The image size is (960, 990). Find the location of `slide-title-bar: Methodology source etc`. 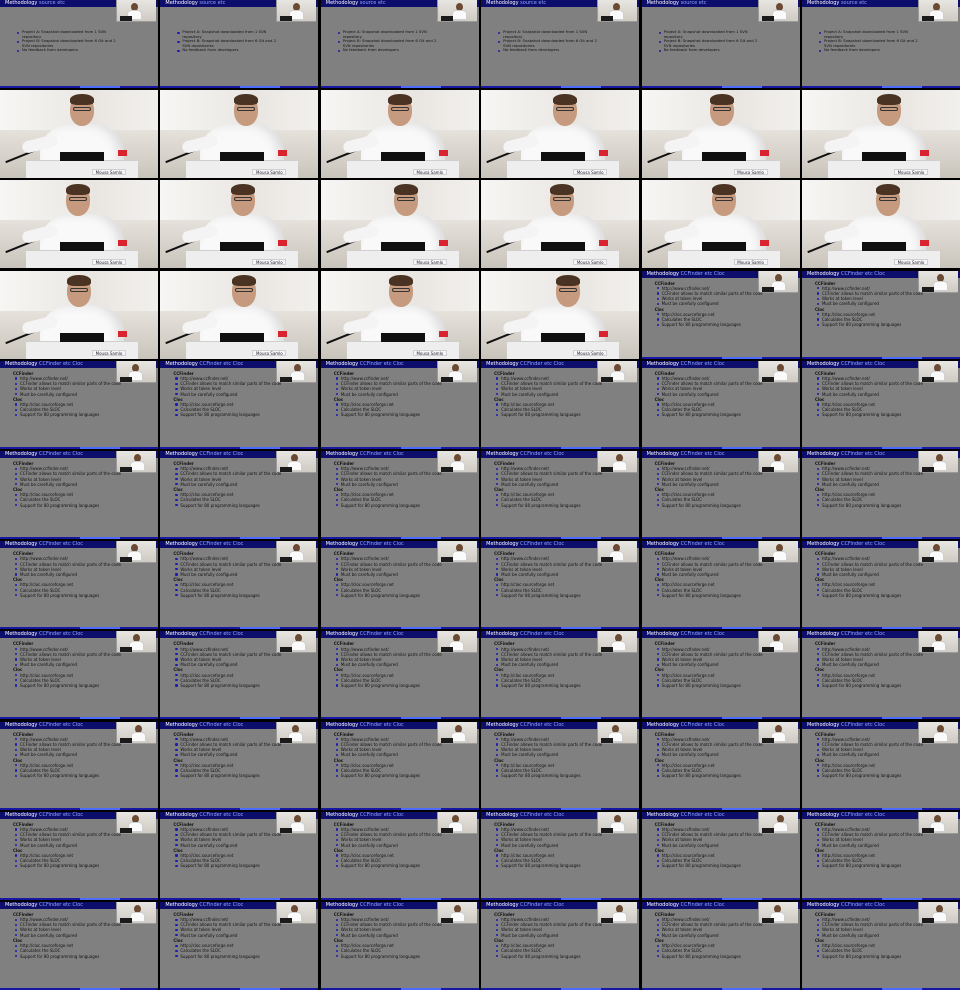

slide-title-bar: Methodology source etc is located at coordinates (399, 3).